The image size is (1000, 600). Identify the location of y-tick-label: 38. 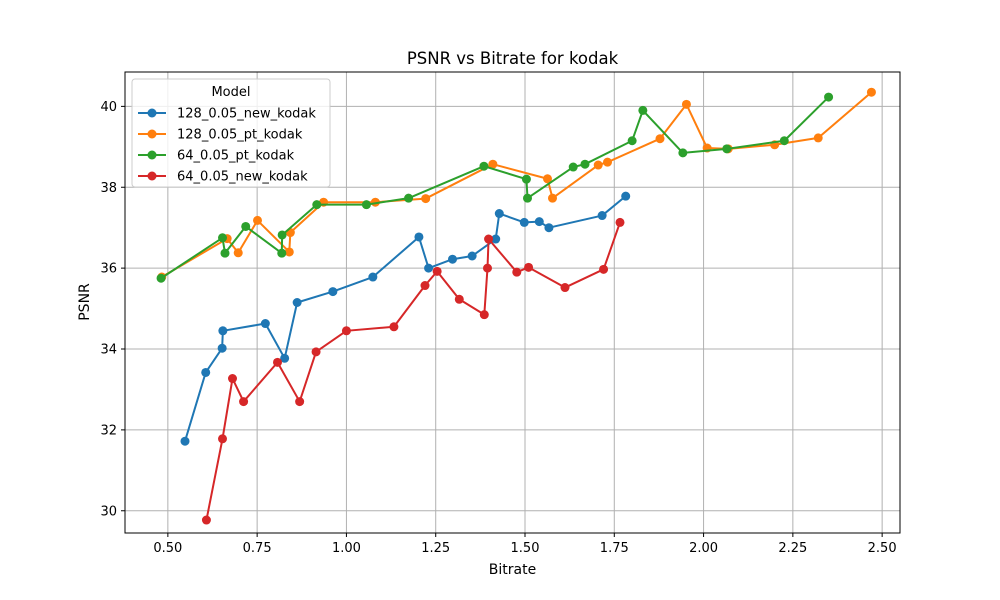
(108, 188).